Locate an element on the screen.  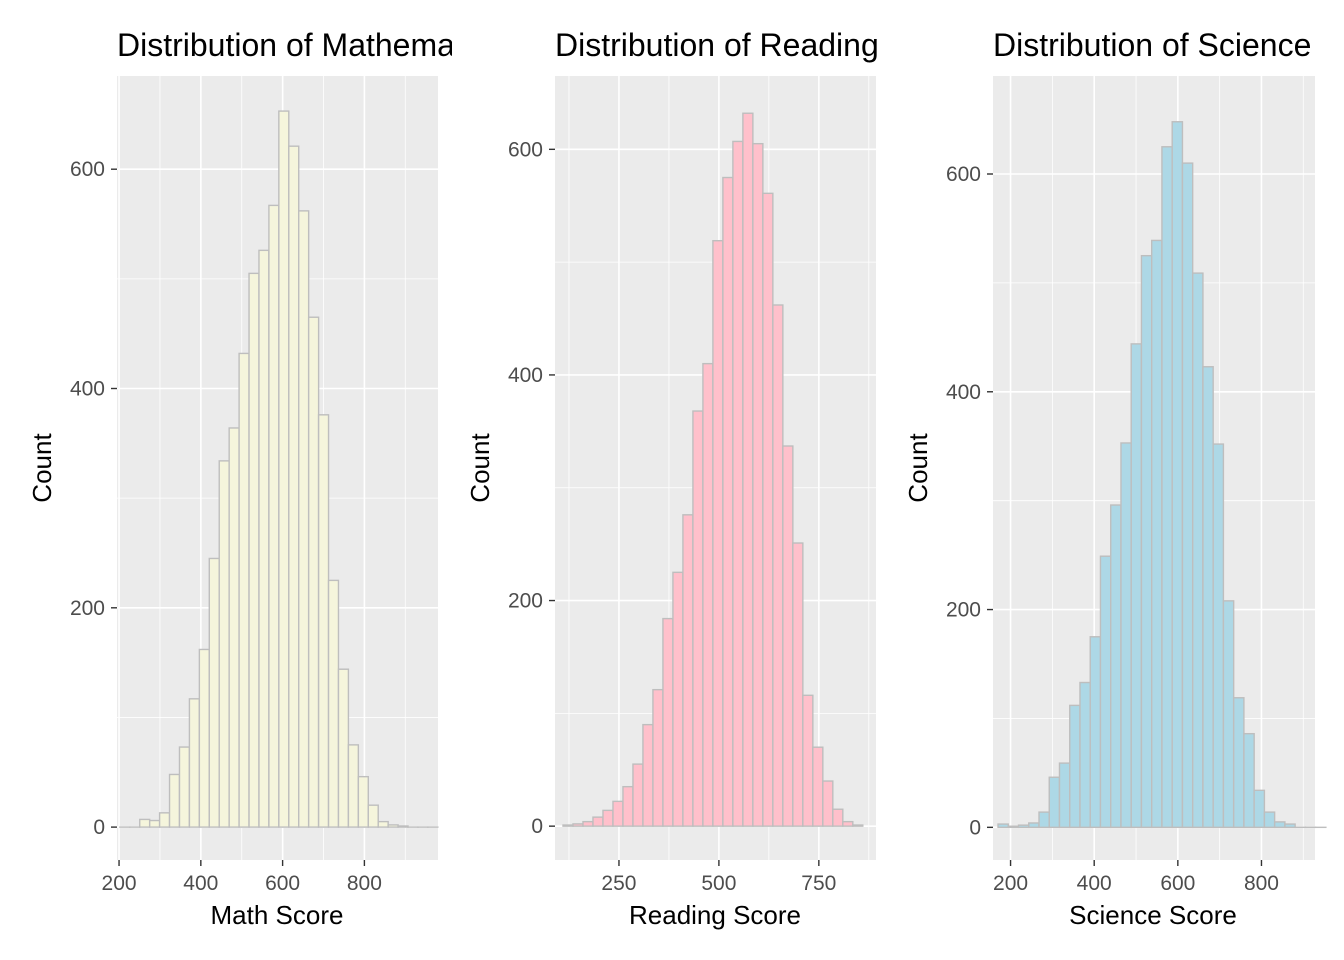
science-x-axis-label: Science Score is located at coordinates (1153, 915).